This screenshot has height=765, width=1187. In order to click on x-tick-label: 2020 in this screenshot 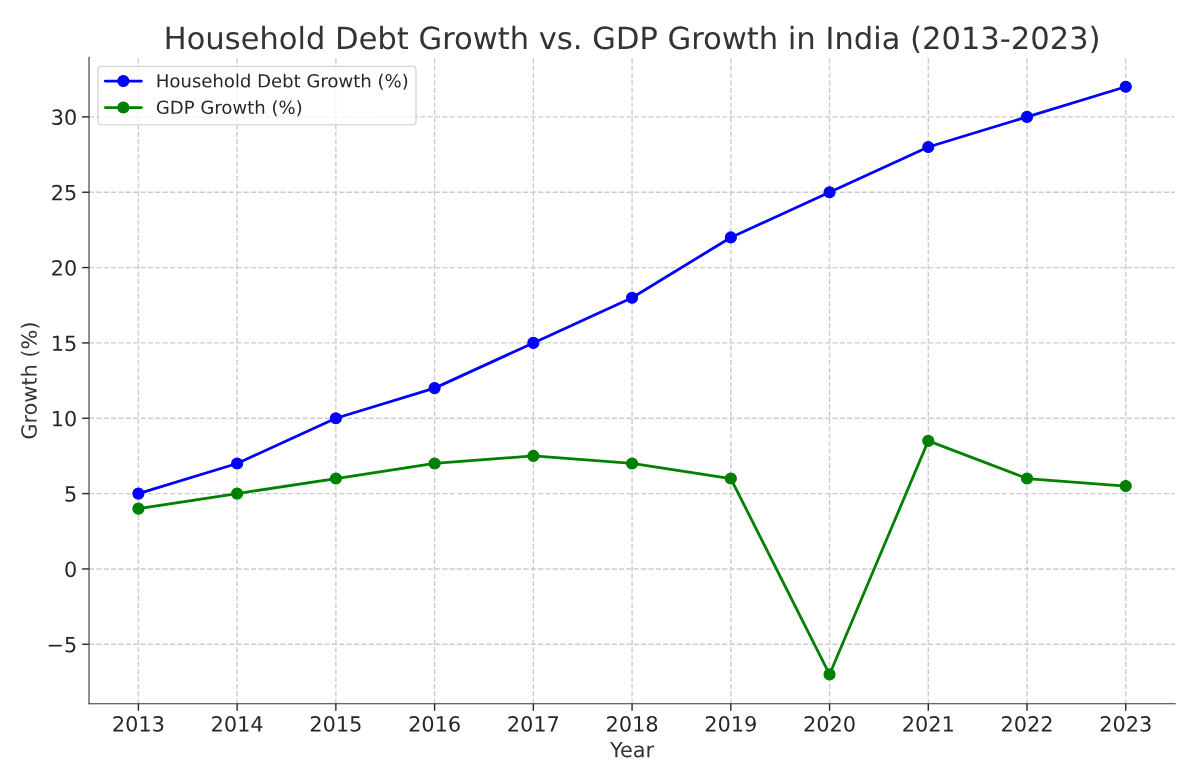, I will do `click(829, 723)`.